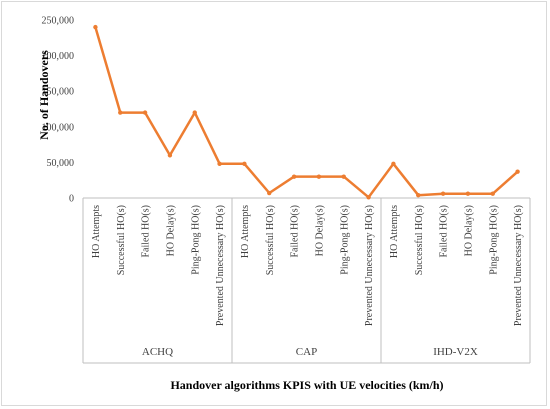 Image resolution: width=550 pixels, height=409 pixels. Describe the element at coordinates (58, 56) in the screenshot. I see `y-tick-label: 200,000` at that location.